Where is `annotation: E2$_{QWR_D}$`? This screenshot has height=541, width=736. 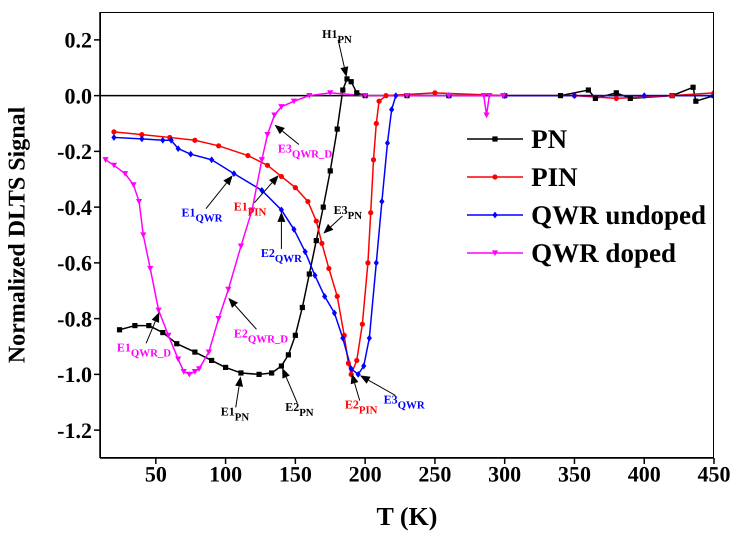 annotation: E2$_{QWR_D}$ is located at coordinates (261, 336).